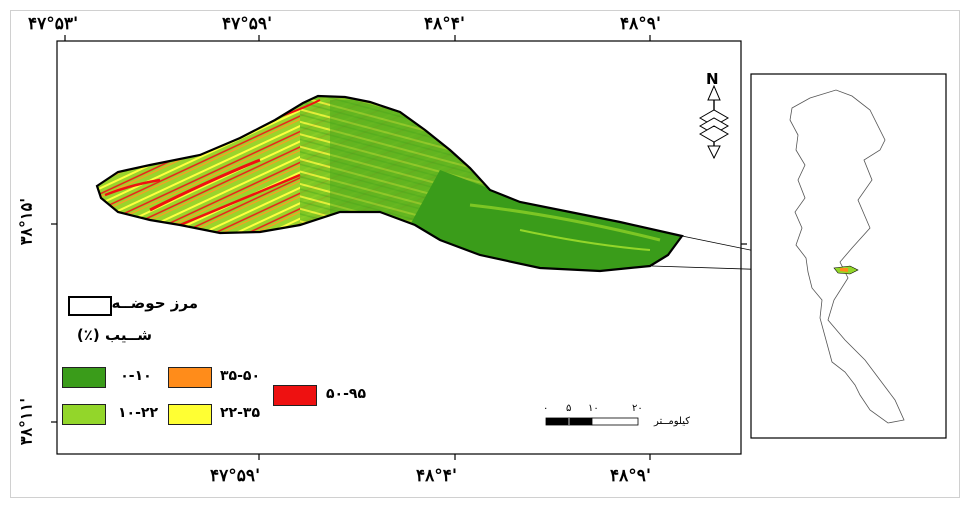 This screenshot has height=508, width=971. Describe the element at coordinates (26, 221) in the screenshot. I see `coord-left-1: ۳۸°۱۵'` at that location.